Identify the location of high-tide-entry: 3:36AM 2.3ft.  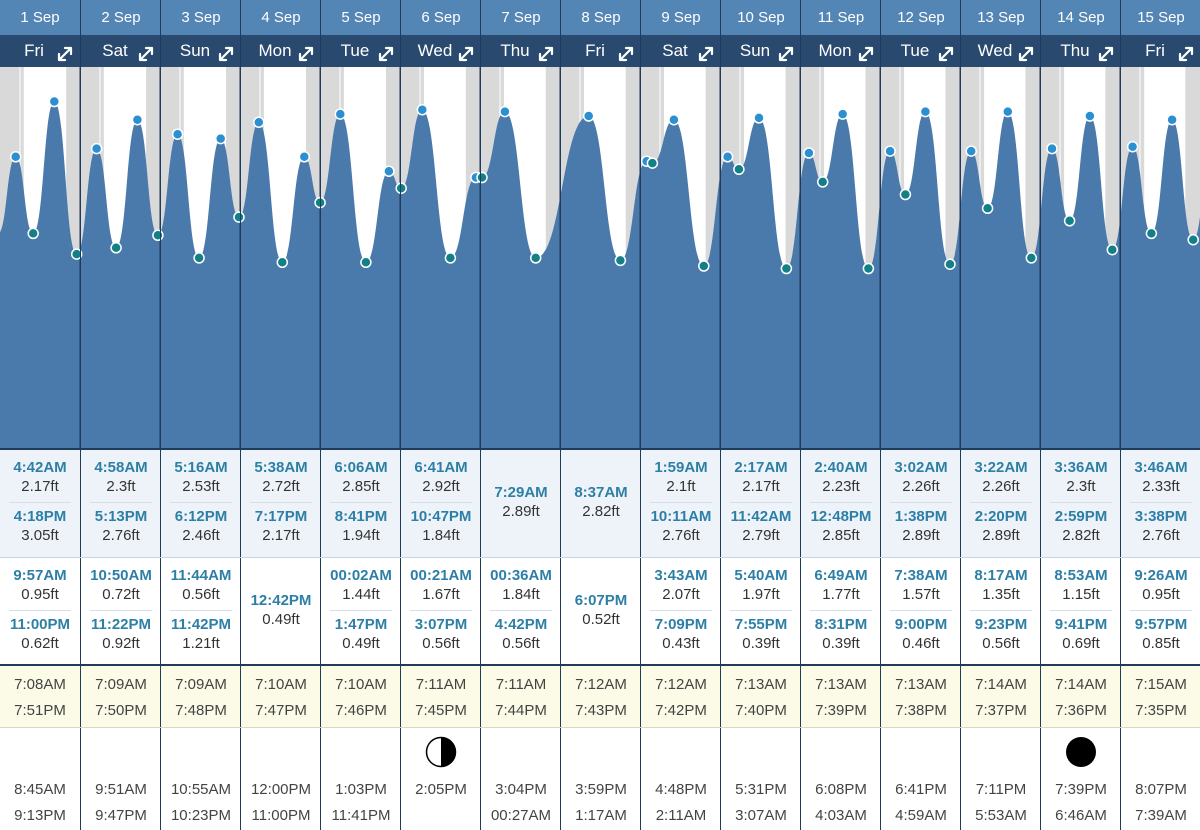
(1081, 477).